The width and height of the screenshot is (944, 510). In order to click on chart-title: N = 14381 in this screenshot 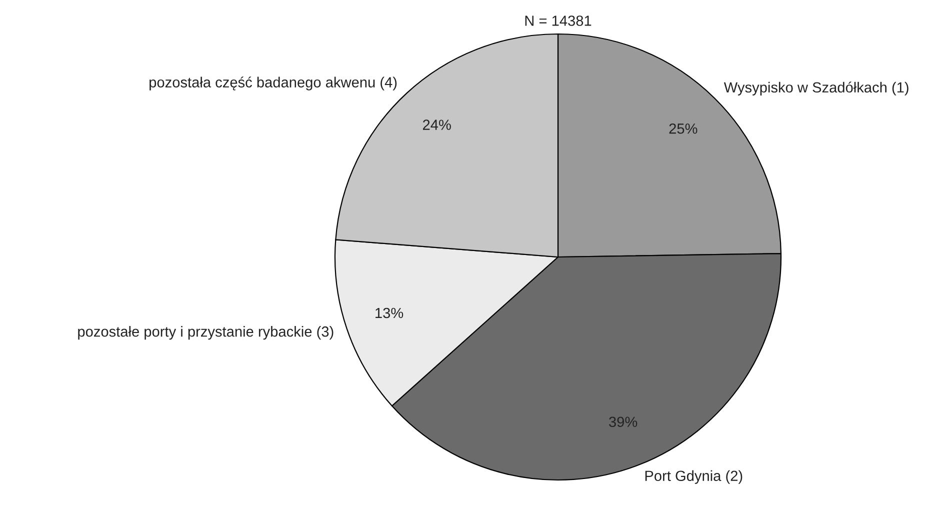, I will do `click(558, 21)`.